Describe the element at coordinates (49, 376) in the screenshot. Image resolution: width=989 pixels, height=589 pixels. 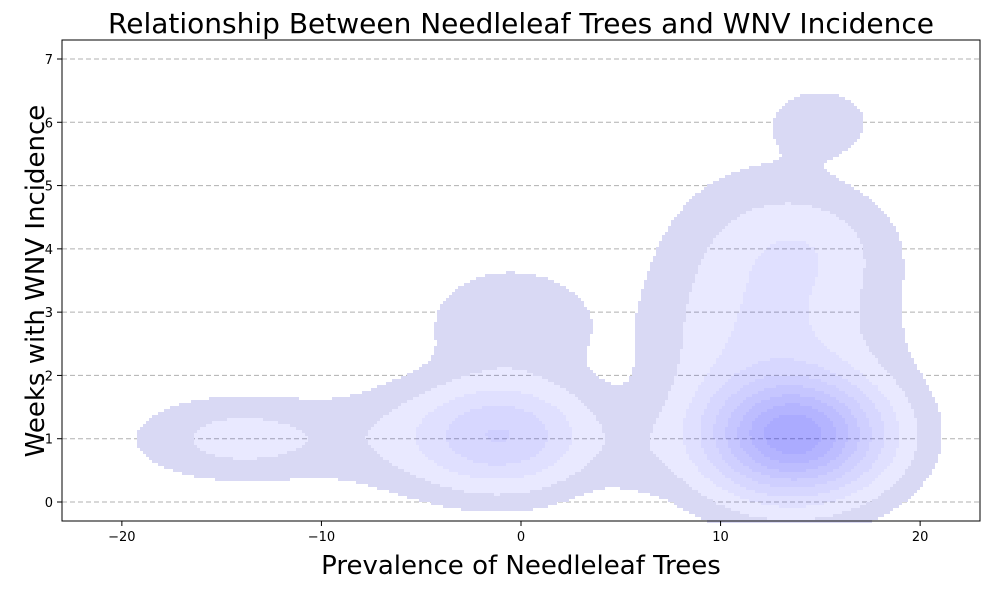
I see `y-tick-label: 2` at that location.